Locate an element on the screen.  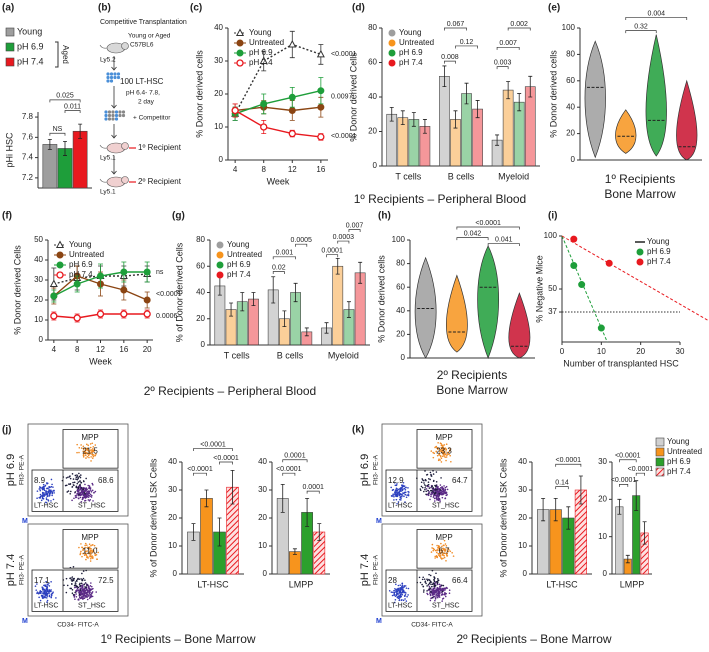
gate-name: LT-HSC is located at coordinates (46, 606).